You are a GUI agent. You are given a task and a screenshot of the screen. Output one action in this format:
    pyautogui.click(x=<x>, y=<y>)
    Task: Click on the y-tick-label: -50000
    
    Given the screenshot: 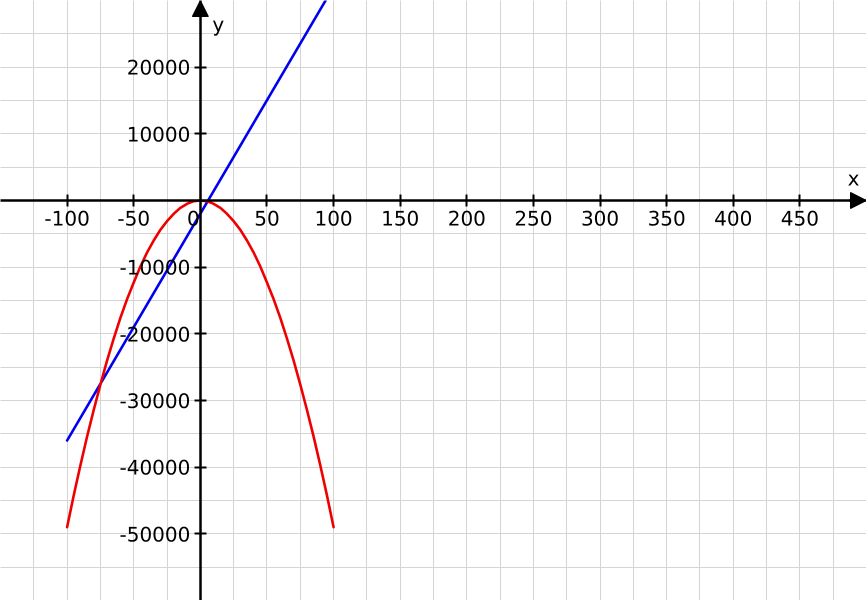 What is the action you would take?
    pyautogui.click(x=155, y=534)
    